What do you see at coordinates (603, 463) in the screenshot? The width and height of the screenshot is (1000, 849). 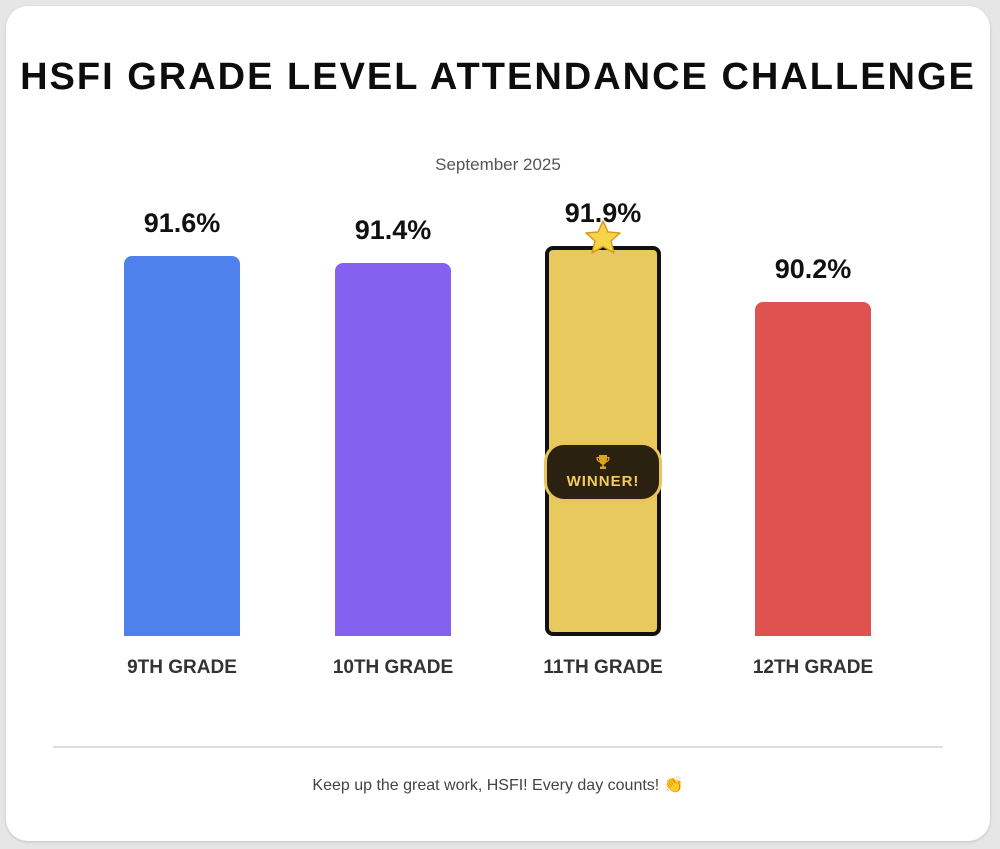 I see `trophy-icon` at bounding box center [603, 463].